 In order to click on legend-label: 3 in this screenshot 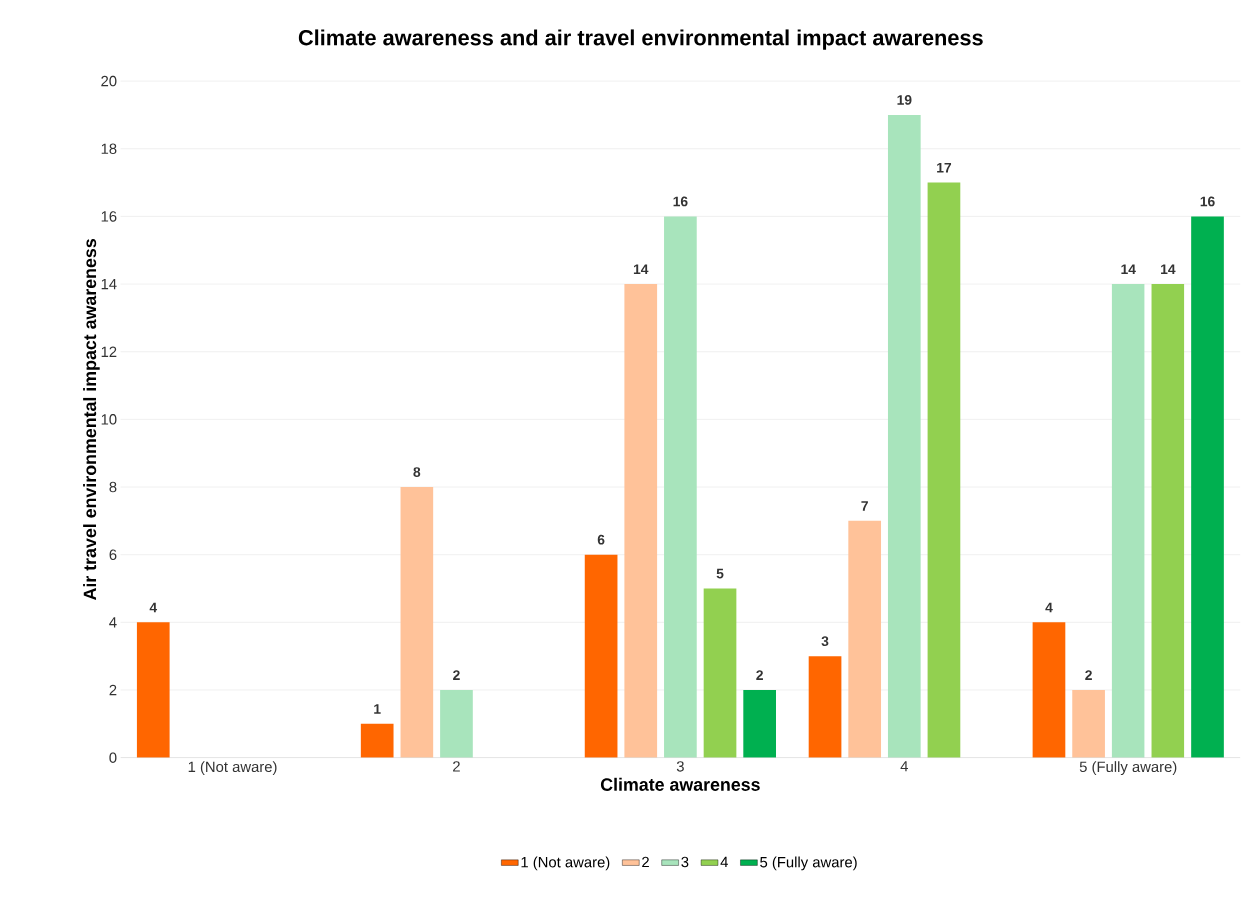, I will do `click(685, 862)`.